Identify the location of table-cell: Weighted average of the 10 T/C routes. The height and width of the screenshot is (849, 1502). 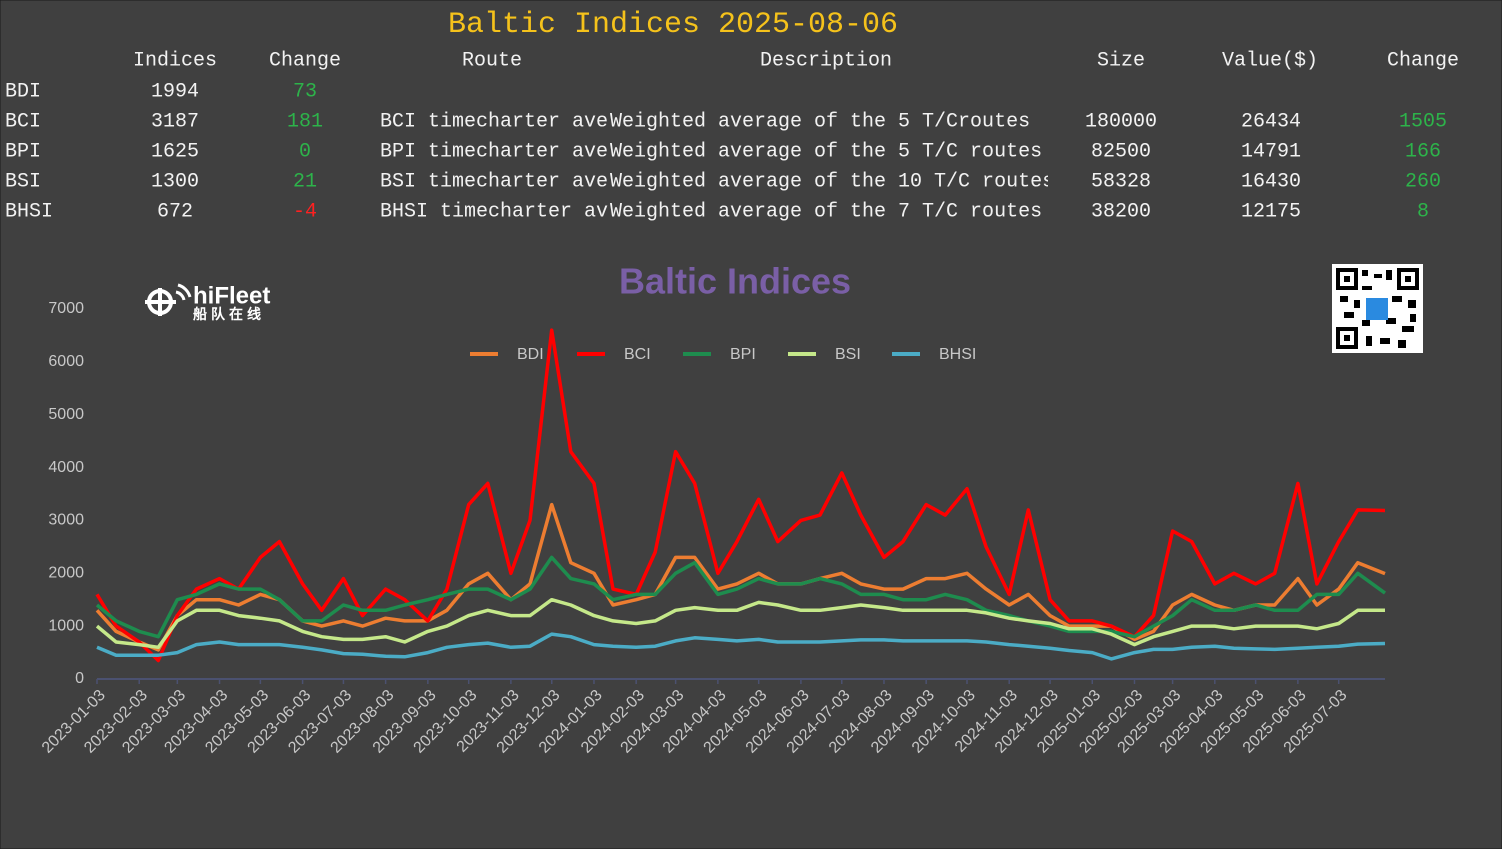
(832, 181).